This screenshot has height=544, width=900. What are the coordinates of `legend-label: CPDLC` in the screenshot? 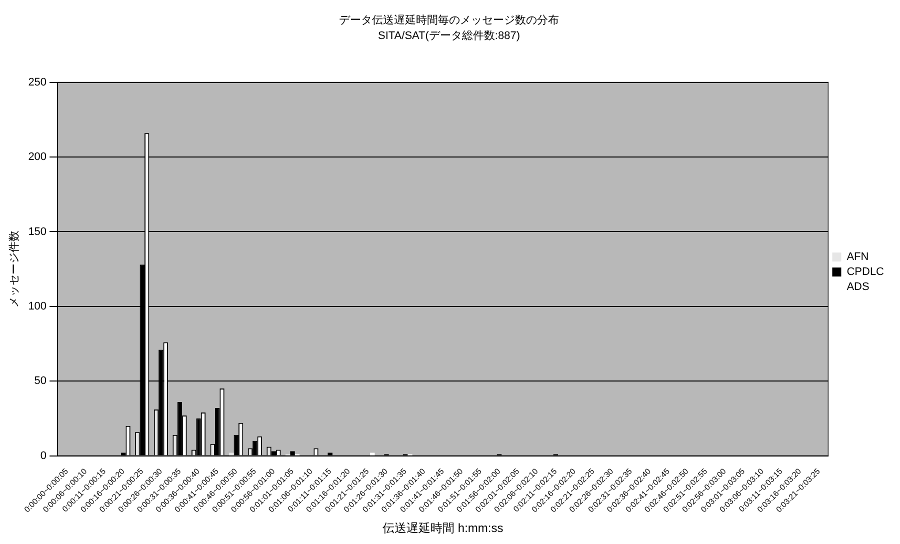 It's located at (865, 272).